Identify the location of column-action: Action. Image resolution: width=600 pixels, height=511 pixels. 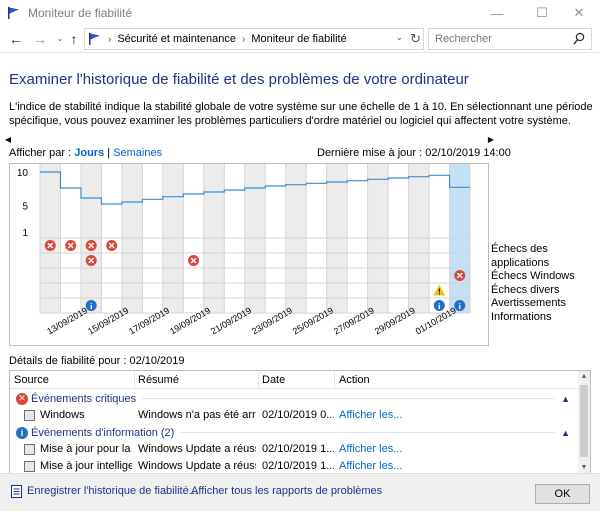
(354, 380).